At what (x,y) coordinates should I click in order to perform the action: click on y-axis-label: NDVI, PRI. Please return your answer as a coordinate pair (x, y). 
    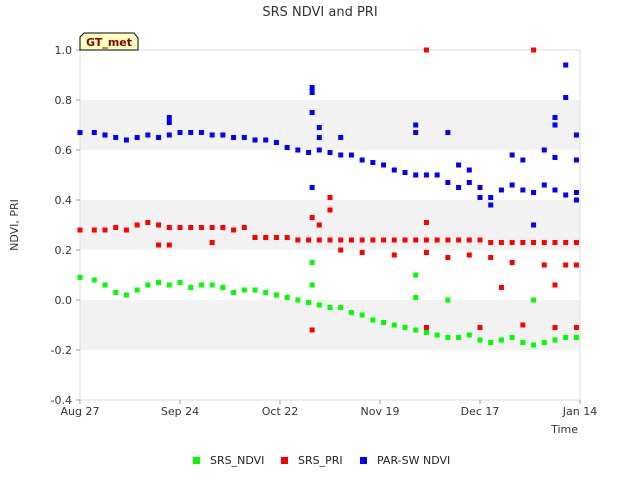
    Looking at the image, I should click on (14, 225).